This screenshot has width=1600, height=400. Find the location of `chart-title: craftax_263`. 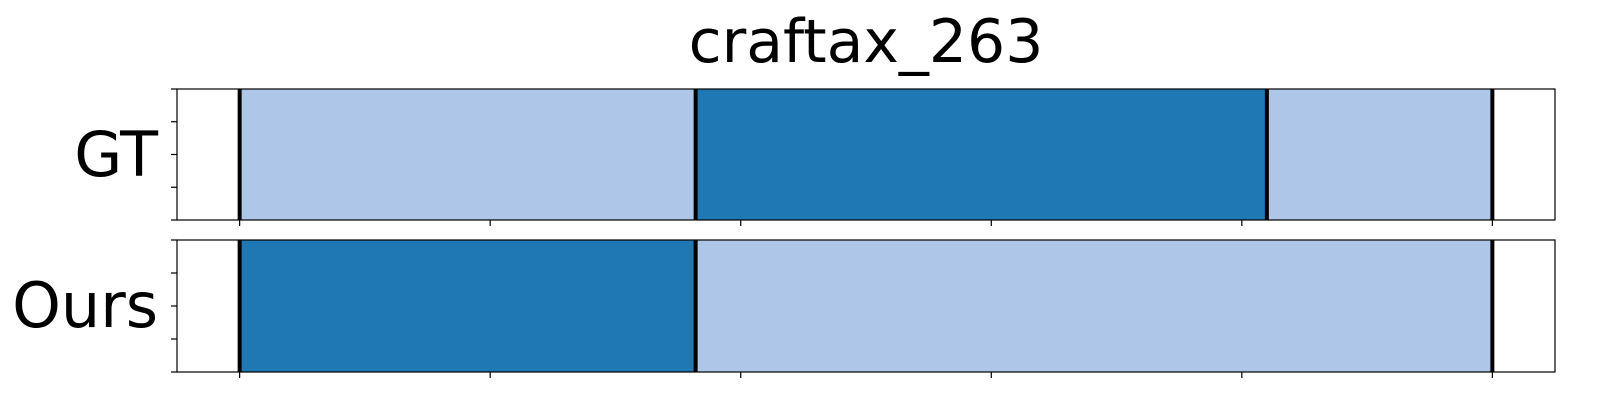

chart-title: craftax_263 is located at coordinates (866, 42).